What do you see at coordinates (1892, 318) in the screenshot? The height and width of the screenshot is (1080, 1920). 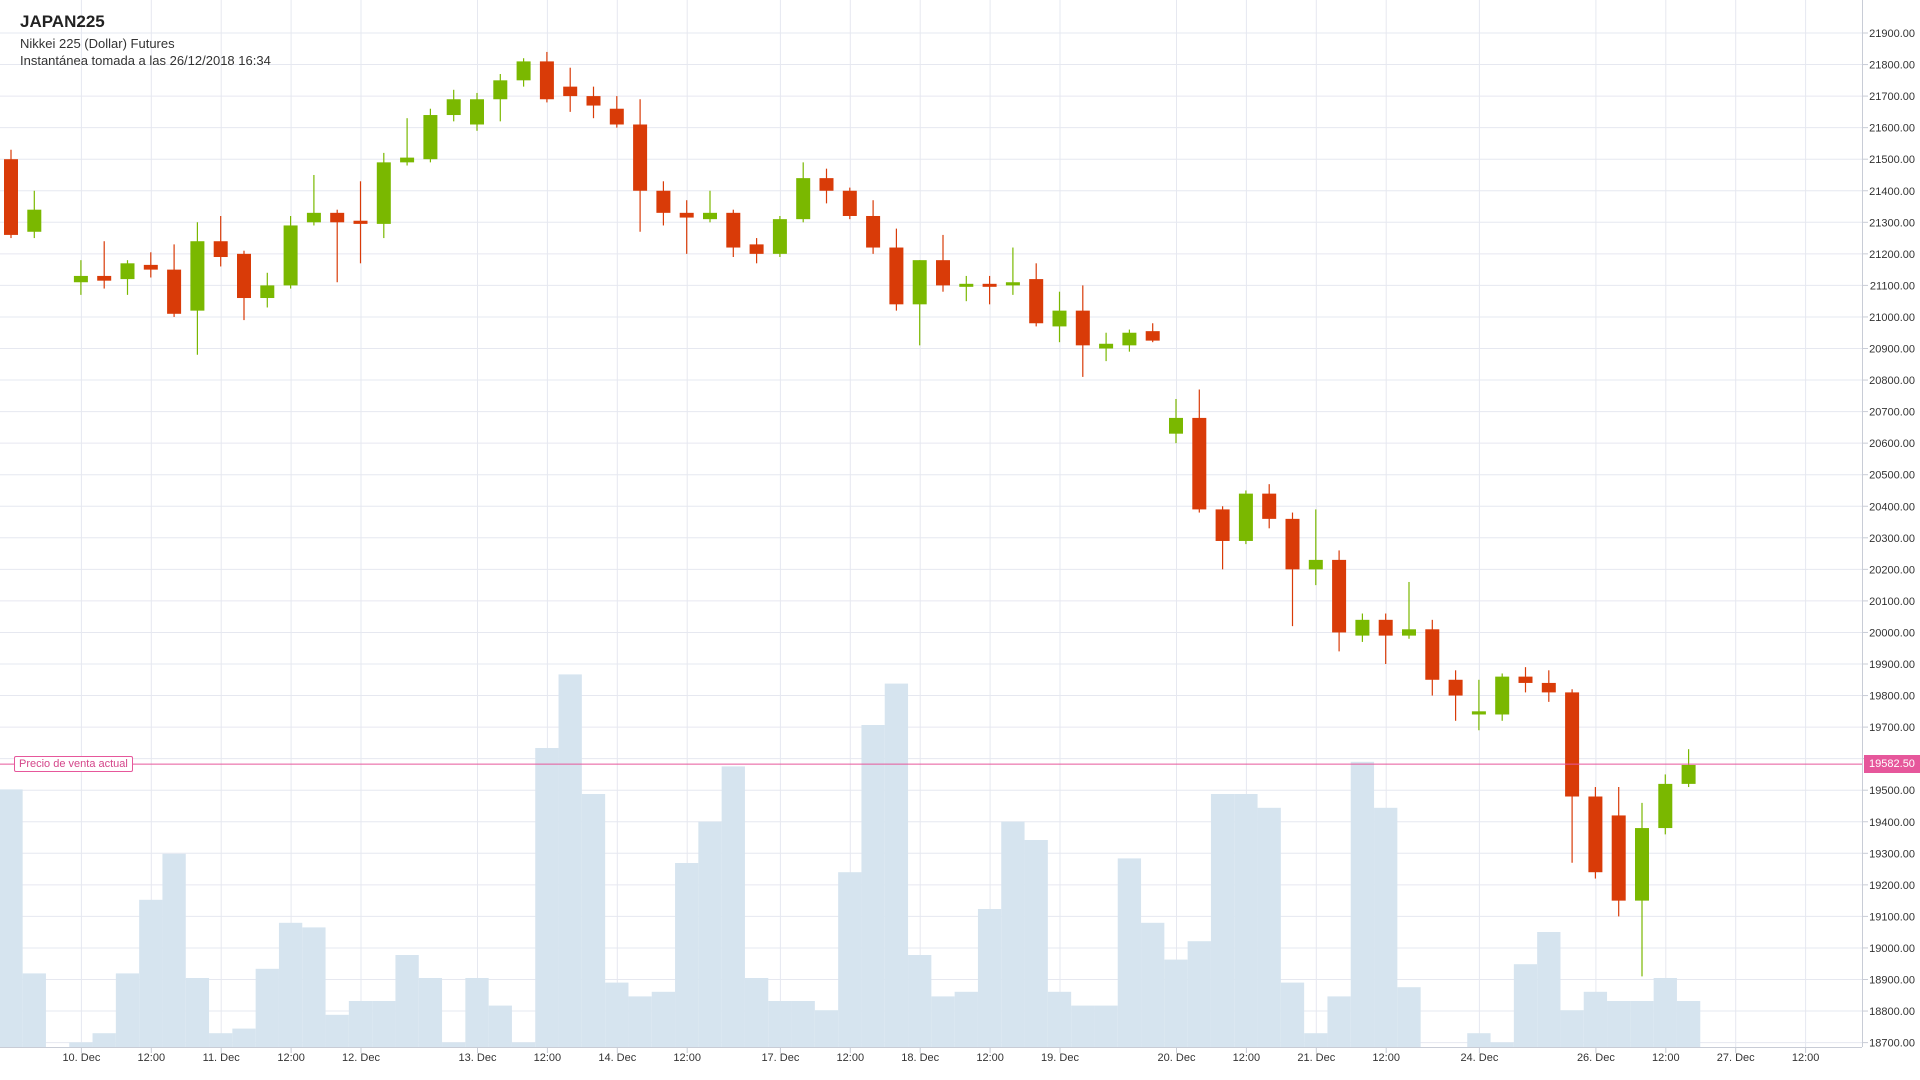 I see `y-tick-label: 21000.00` at bounding box center [1892, 318].